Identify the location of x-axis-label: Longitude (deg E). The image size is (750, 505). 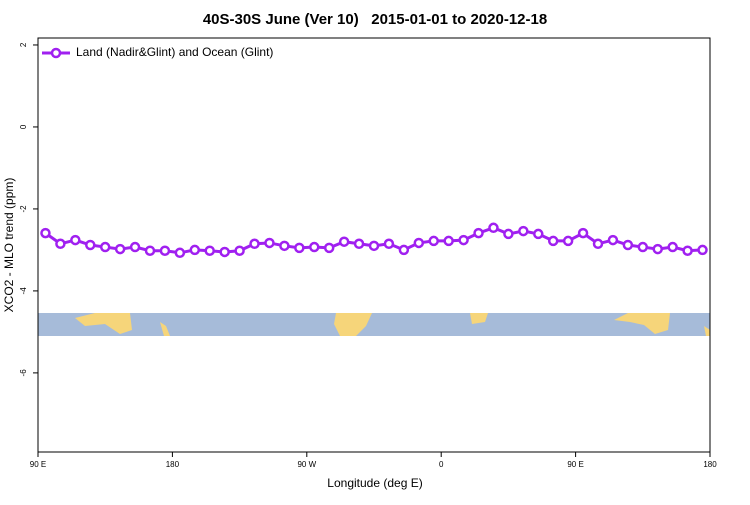
(374, 483).